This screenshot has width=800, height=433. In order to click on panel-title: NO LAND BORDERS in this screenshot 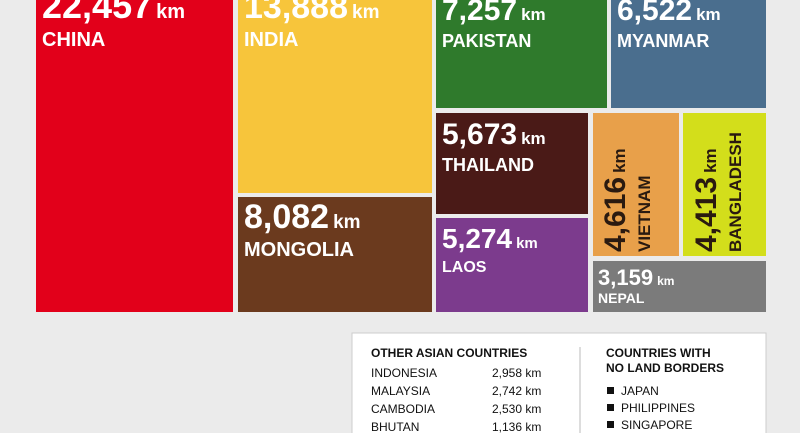, I will do `click(665, 368)`.